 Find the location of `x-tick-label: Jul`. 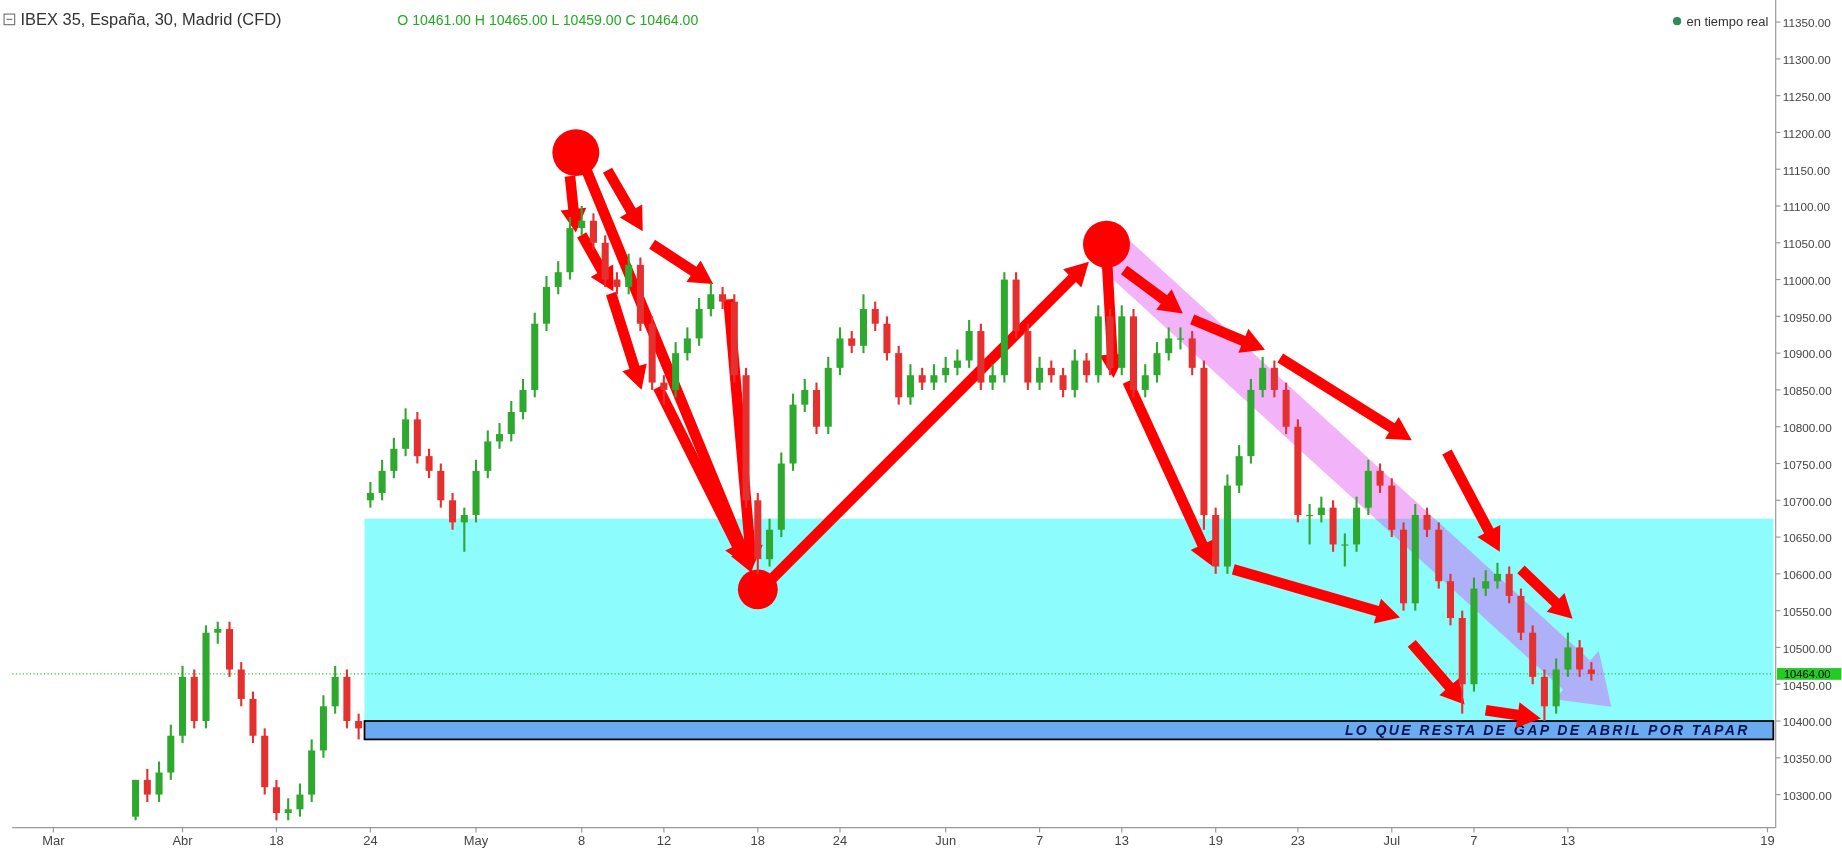

x-tick-label: Jul is located at coordinates (1392, 841).